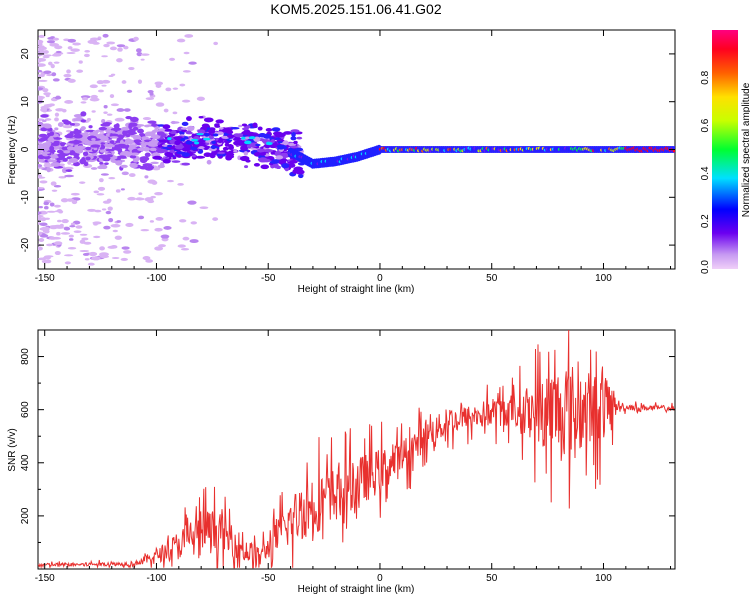 The image size is (750, 600). What do you see at coordinates (268, 578) in the screenshot?
I see `bottom-x-tick-label: -50` at bounding box center [268, 578].